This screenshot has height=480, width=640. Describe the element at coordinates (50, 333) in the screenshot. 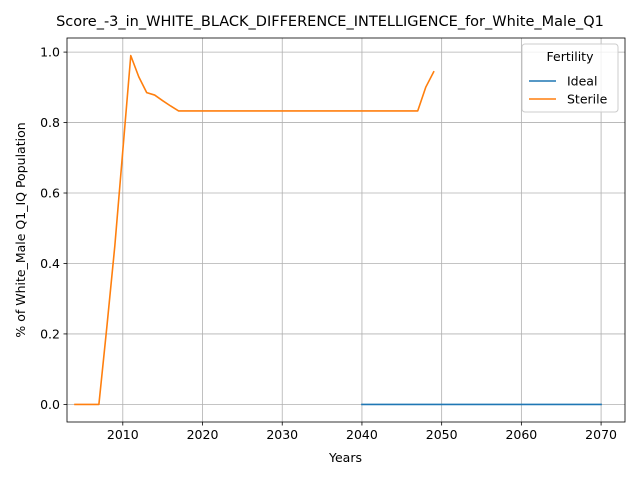

I see `y-tick-label: 0.2` at that location.